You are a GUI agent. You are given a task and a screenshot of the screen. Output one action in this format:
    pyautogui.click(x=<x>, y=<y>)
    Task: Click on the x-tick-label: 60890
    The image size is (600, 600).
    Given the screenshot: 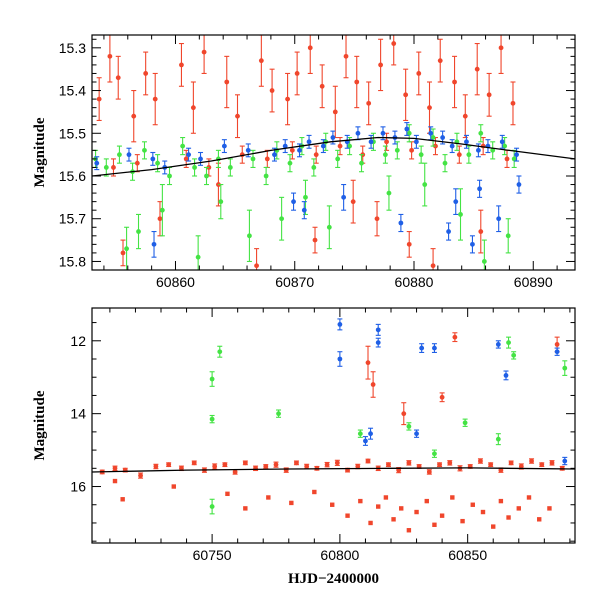 What is the action you would take?
    pyautogui.click(x=533, y=282)
    